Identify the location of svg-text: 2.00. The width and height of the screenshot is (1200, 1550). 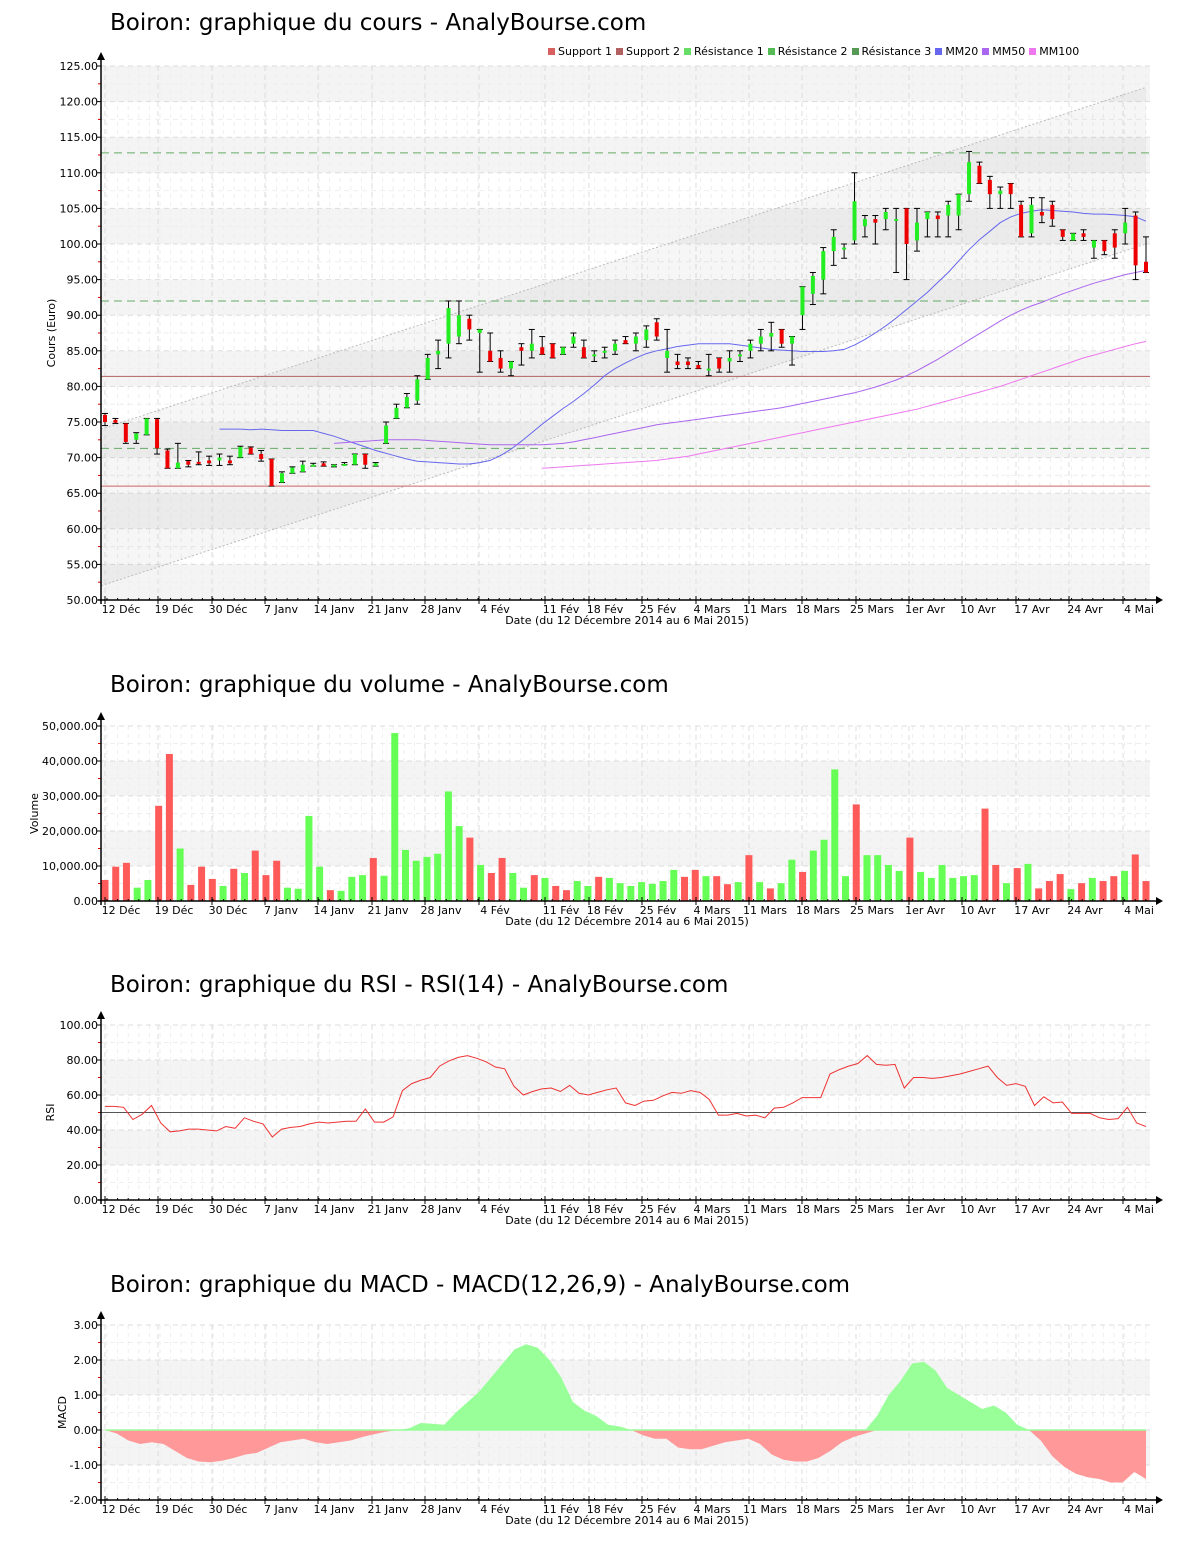
(86, 1360).